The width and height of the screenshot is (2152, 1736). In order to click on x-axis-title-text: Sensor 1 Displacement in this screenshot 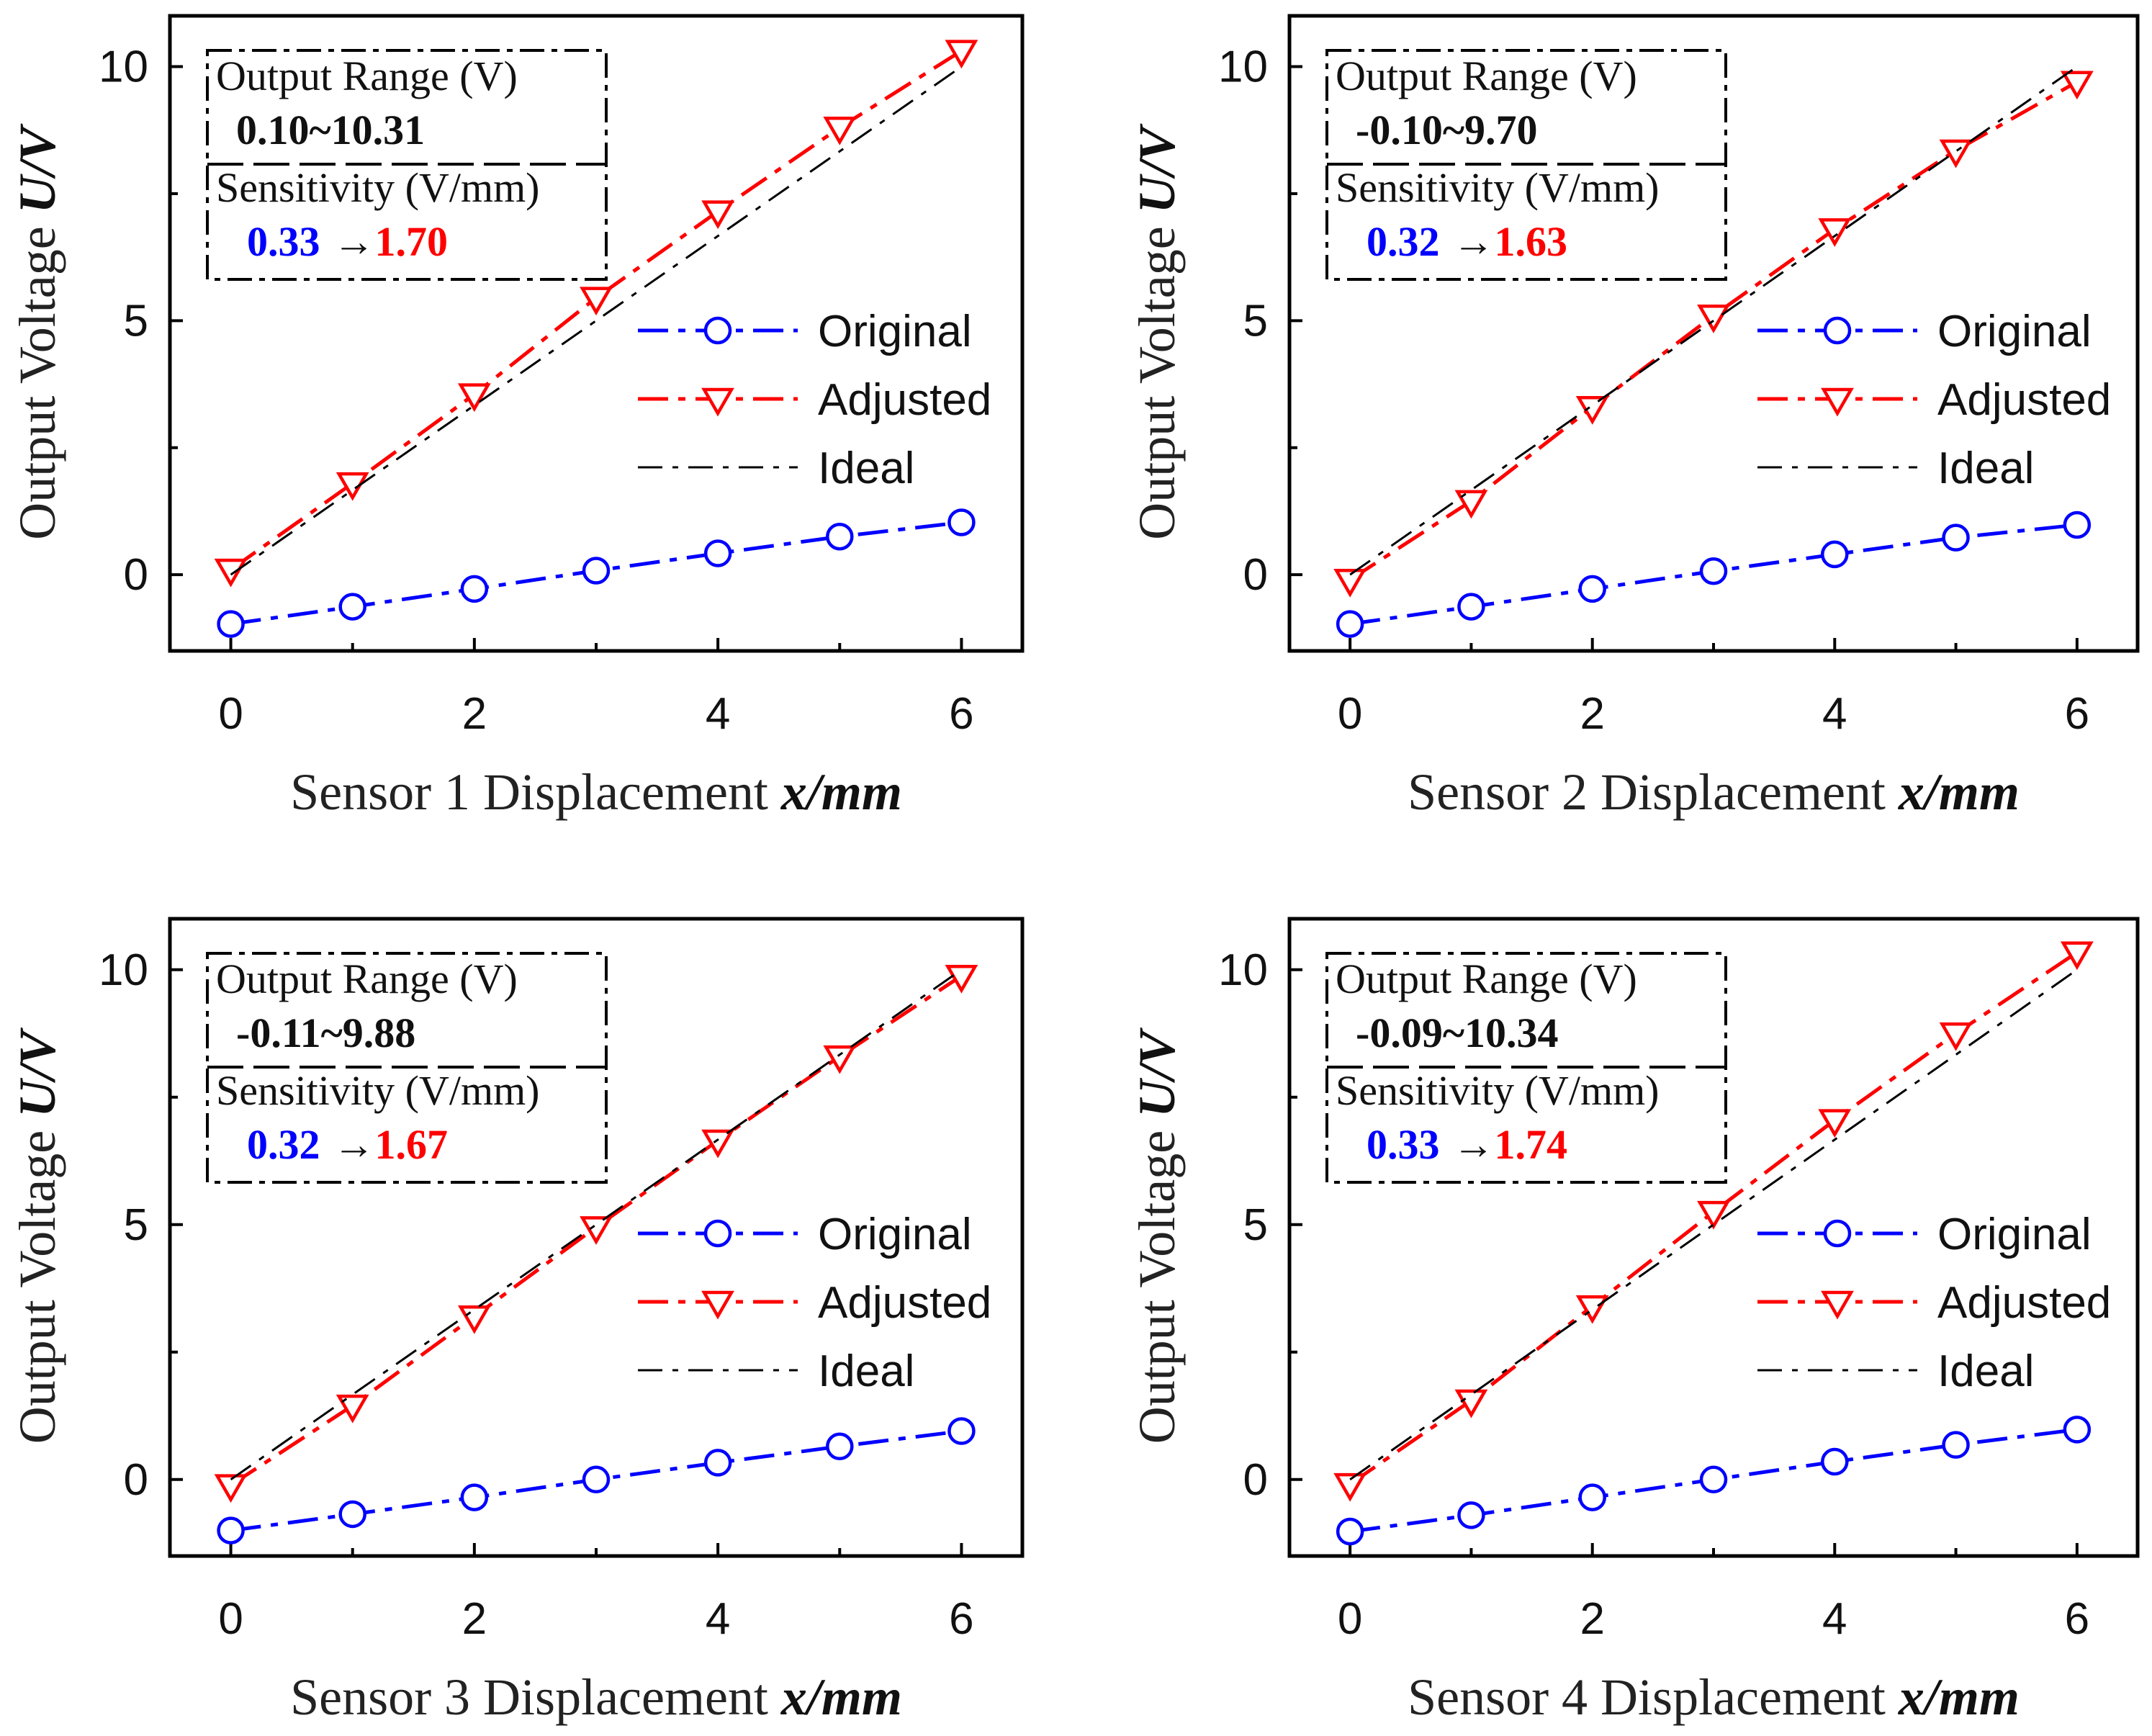, I will do `click(536, 792)`.